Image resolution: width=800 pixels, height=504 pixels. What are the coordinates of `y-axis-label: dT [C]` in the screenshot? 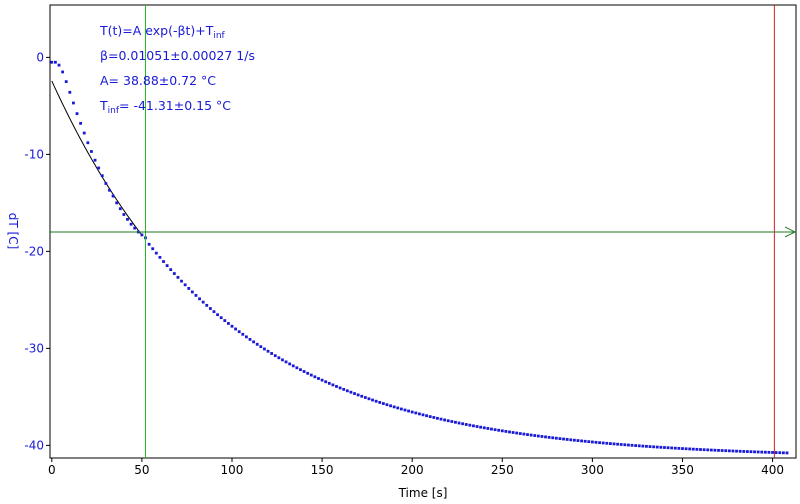 It's located at (13, 231).